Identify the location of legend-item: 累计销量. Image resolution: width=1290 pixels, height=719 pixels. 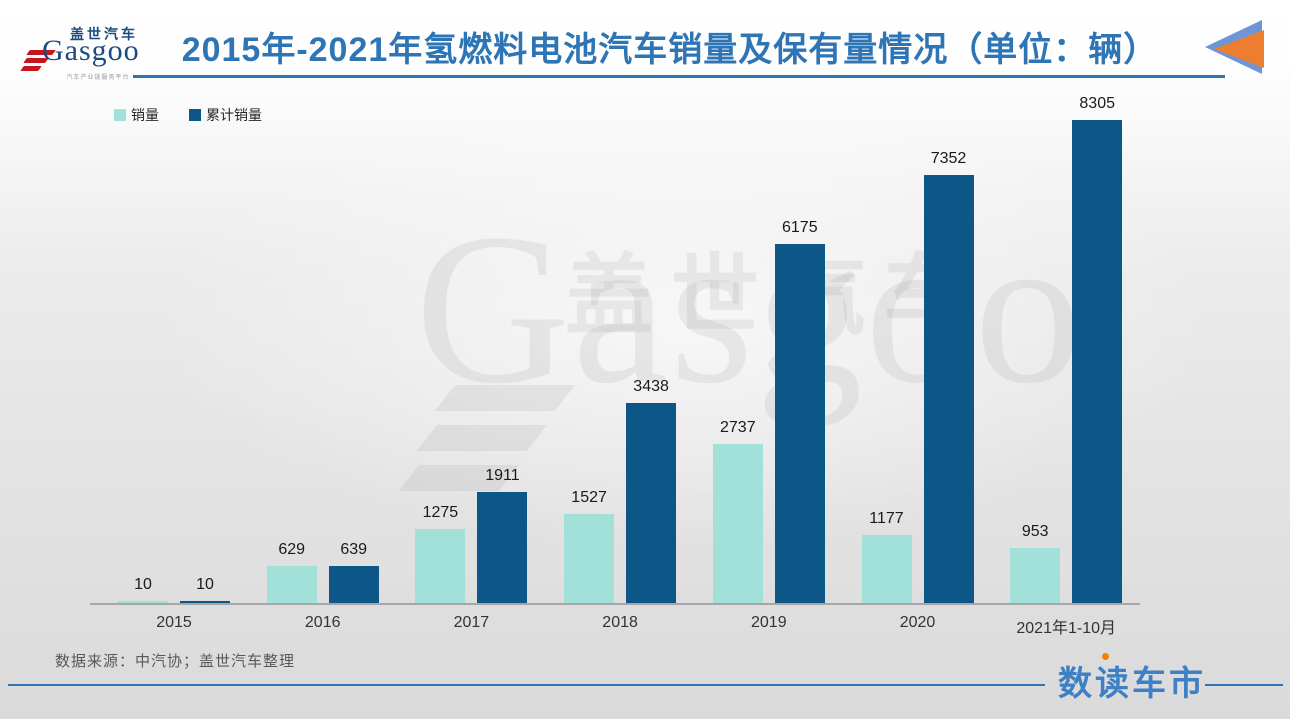
(225, 115).